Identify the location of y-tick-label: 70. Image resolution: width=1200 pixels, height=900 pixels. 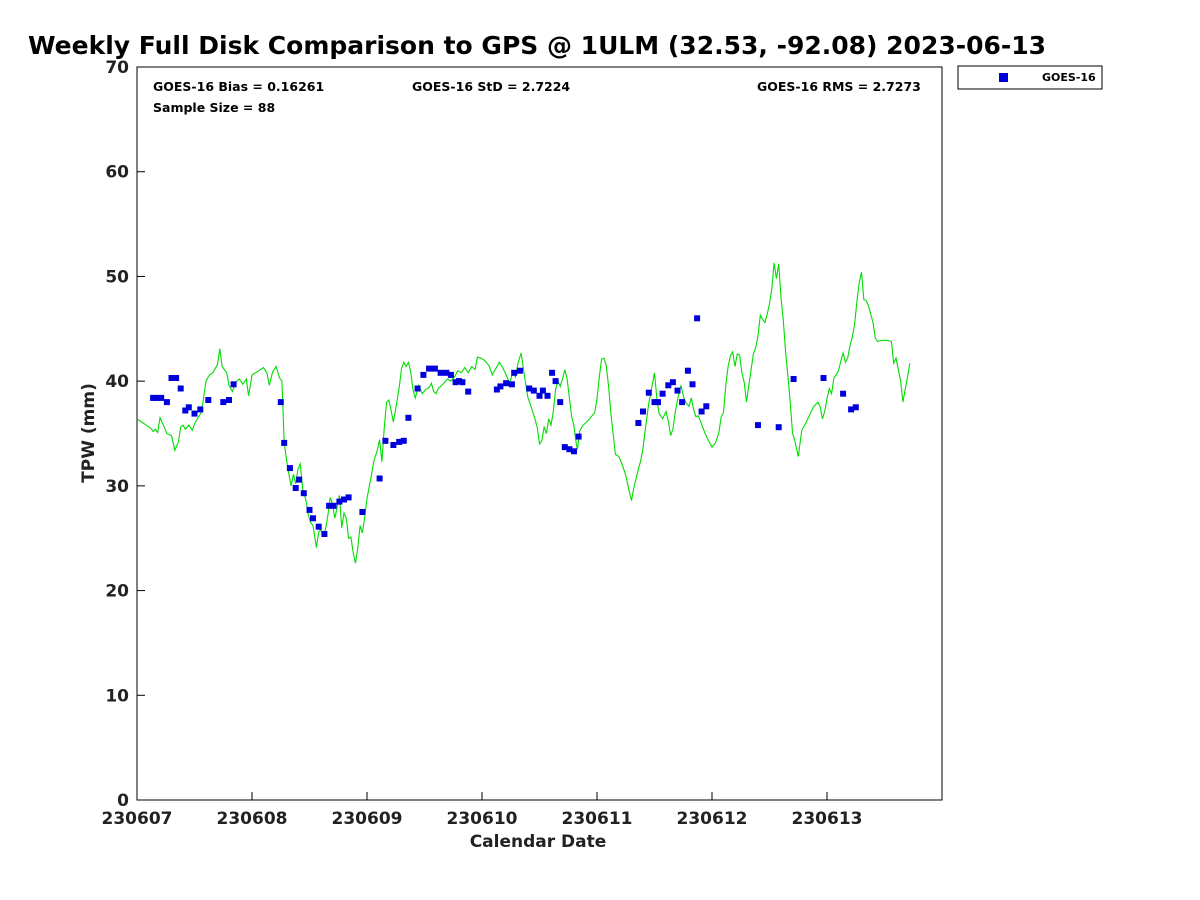
(117, 68).